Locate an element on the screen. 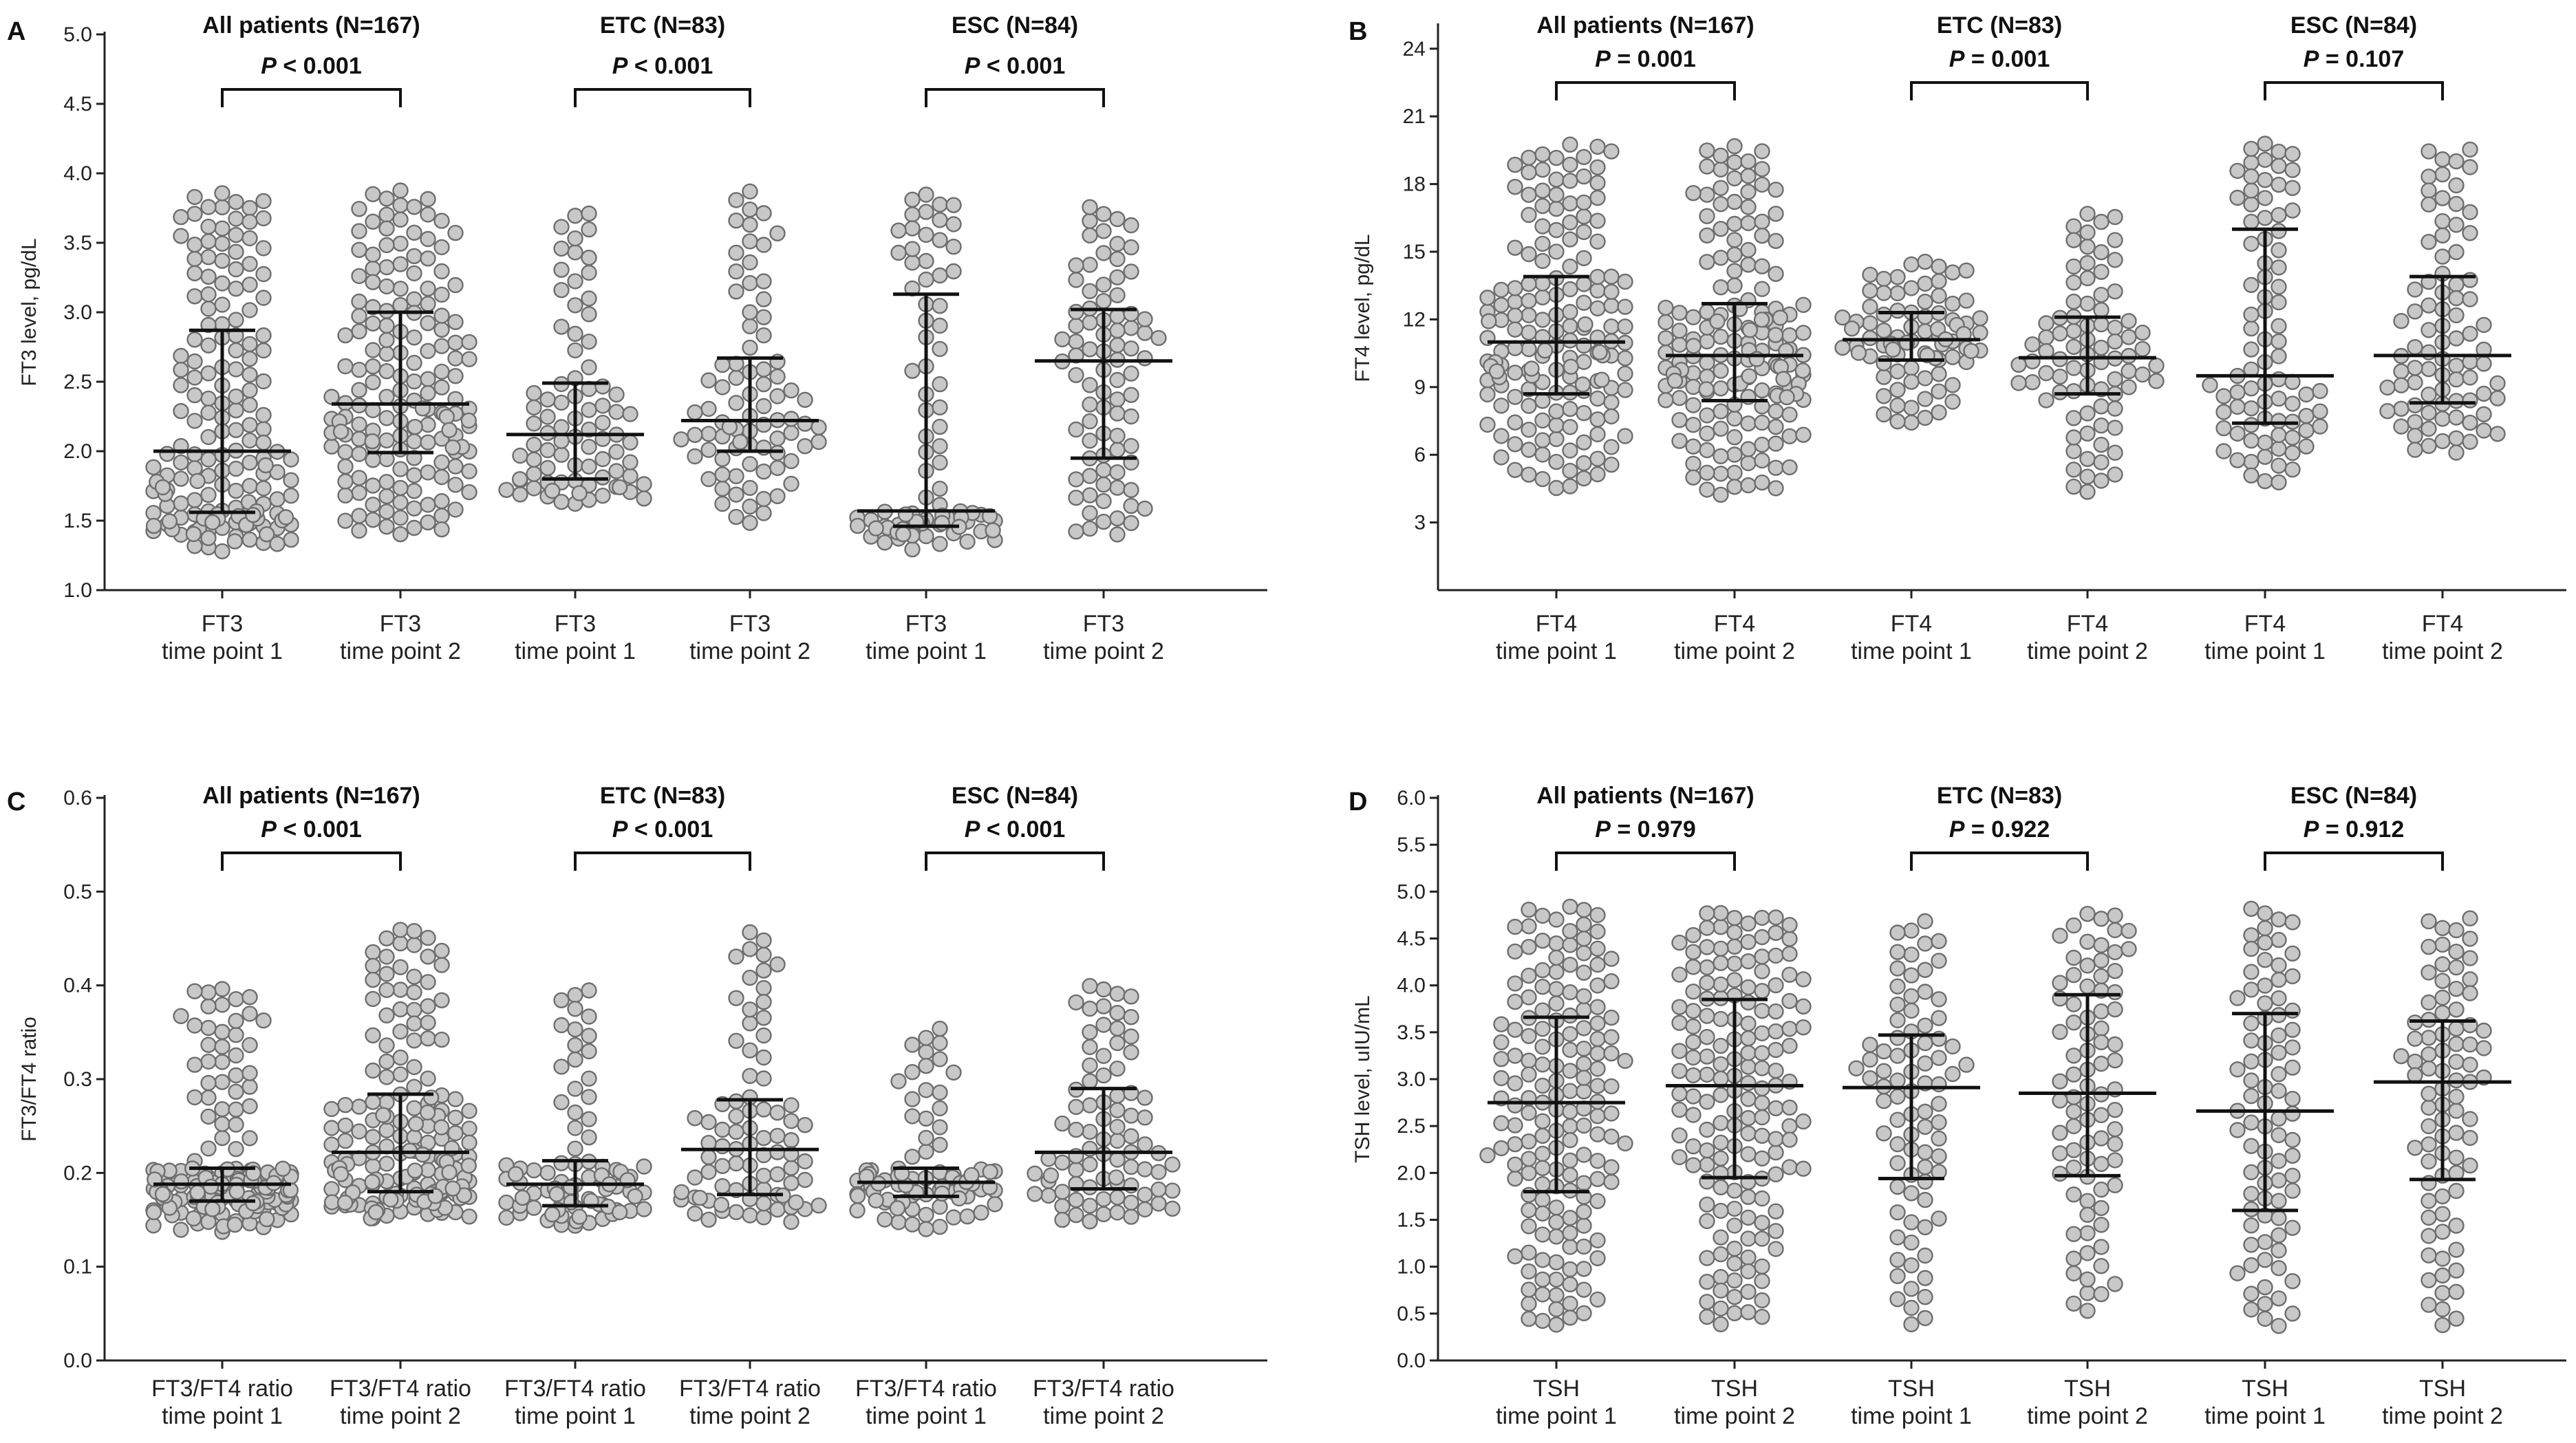 The height and width of the screenshot is (1443, 2576). p-value: = 0.001 is located at coordinates (1654, 59).